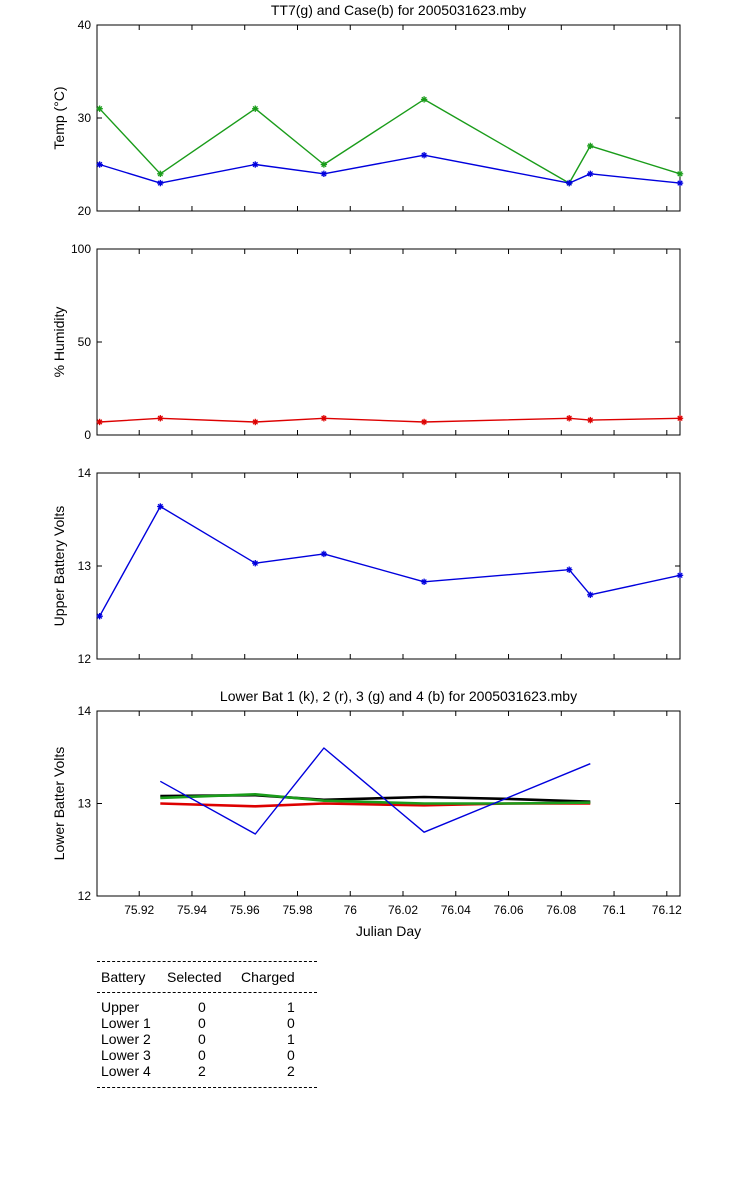 Image resolution: width=750 pixels, height=1200 pixels. Describe the element at coordinates (85, 211) in the screenshot. I see `y-tick-label: 20` at that location.